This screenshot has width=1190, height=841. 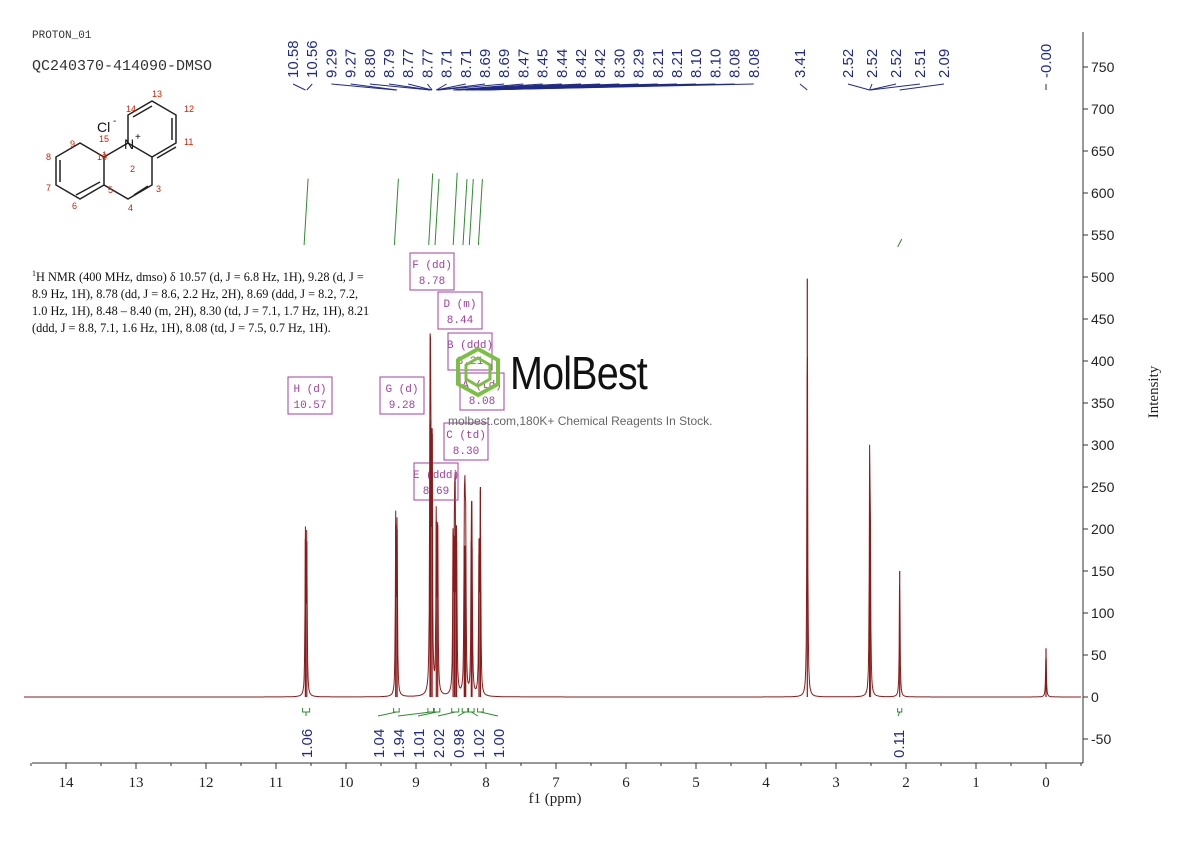 I want to click on peak-label: -0.00, so click(x=1046, y=67).